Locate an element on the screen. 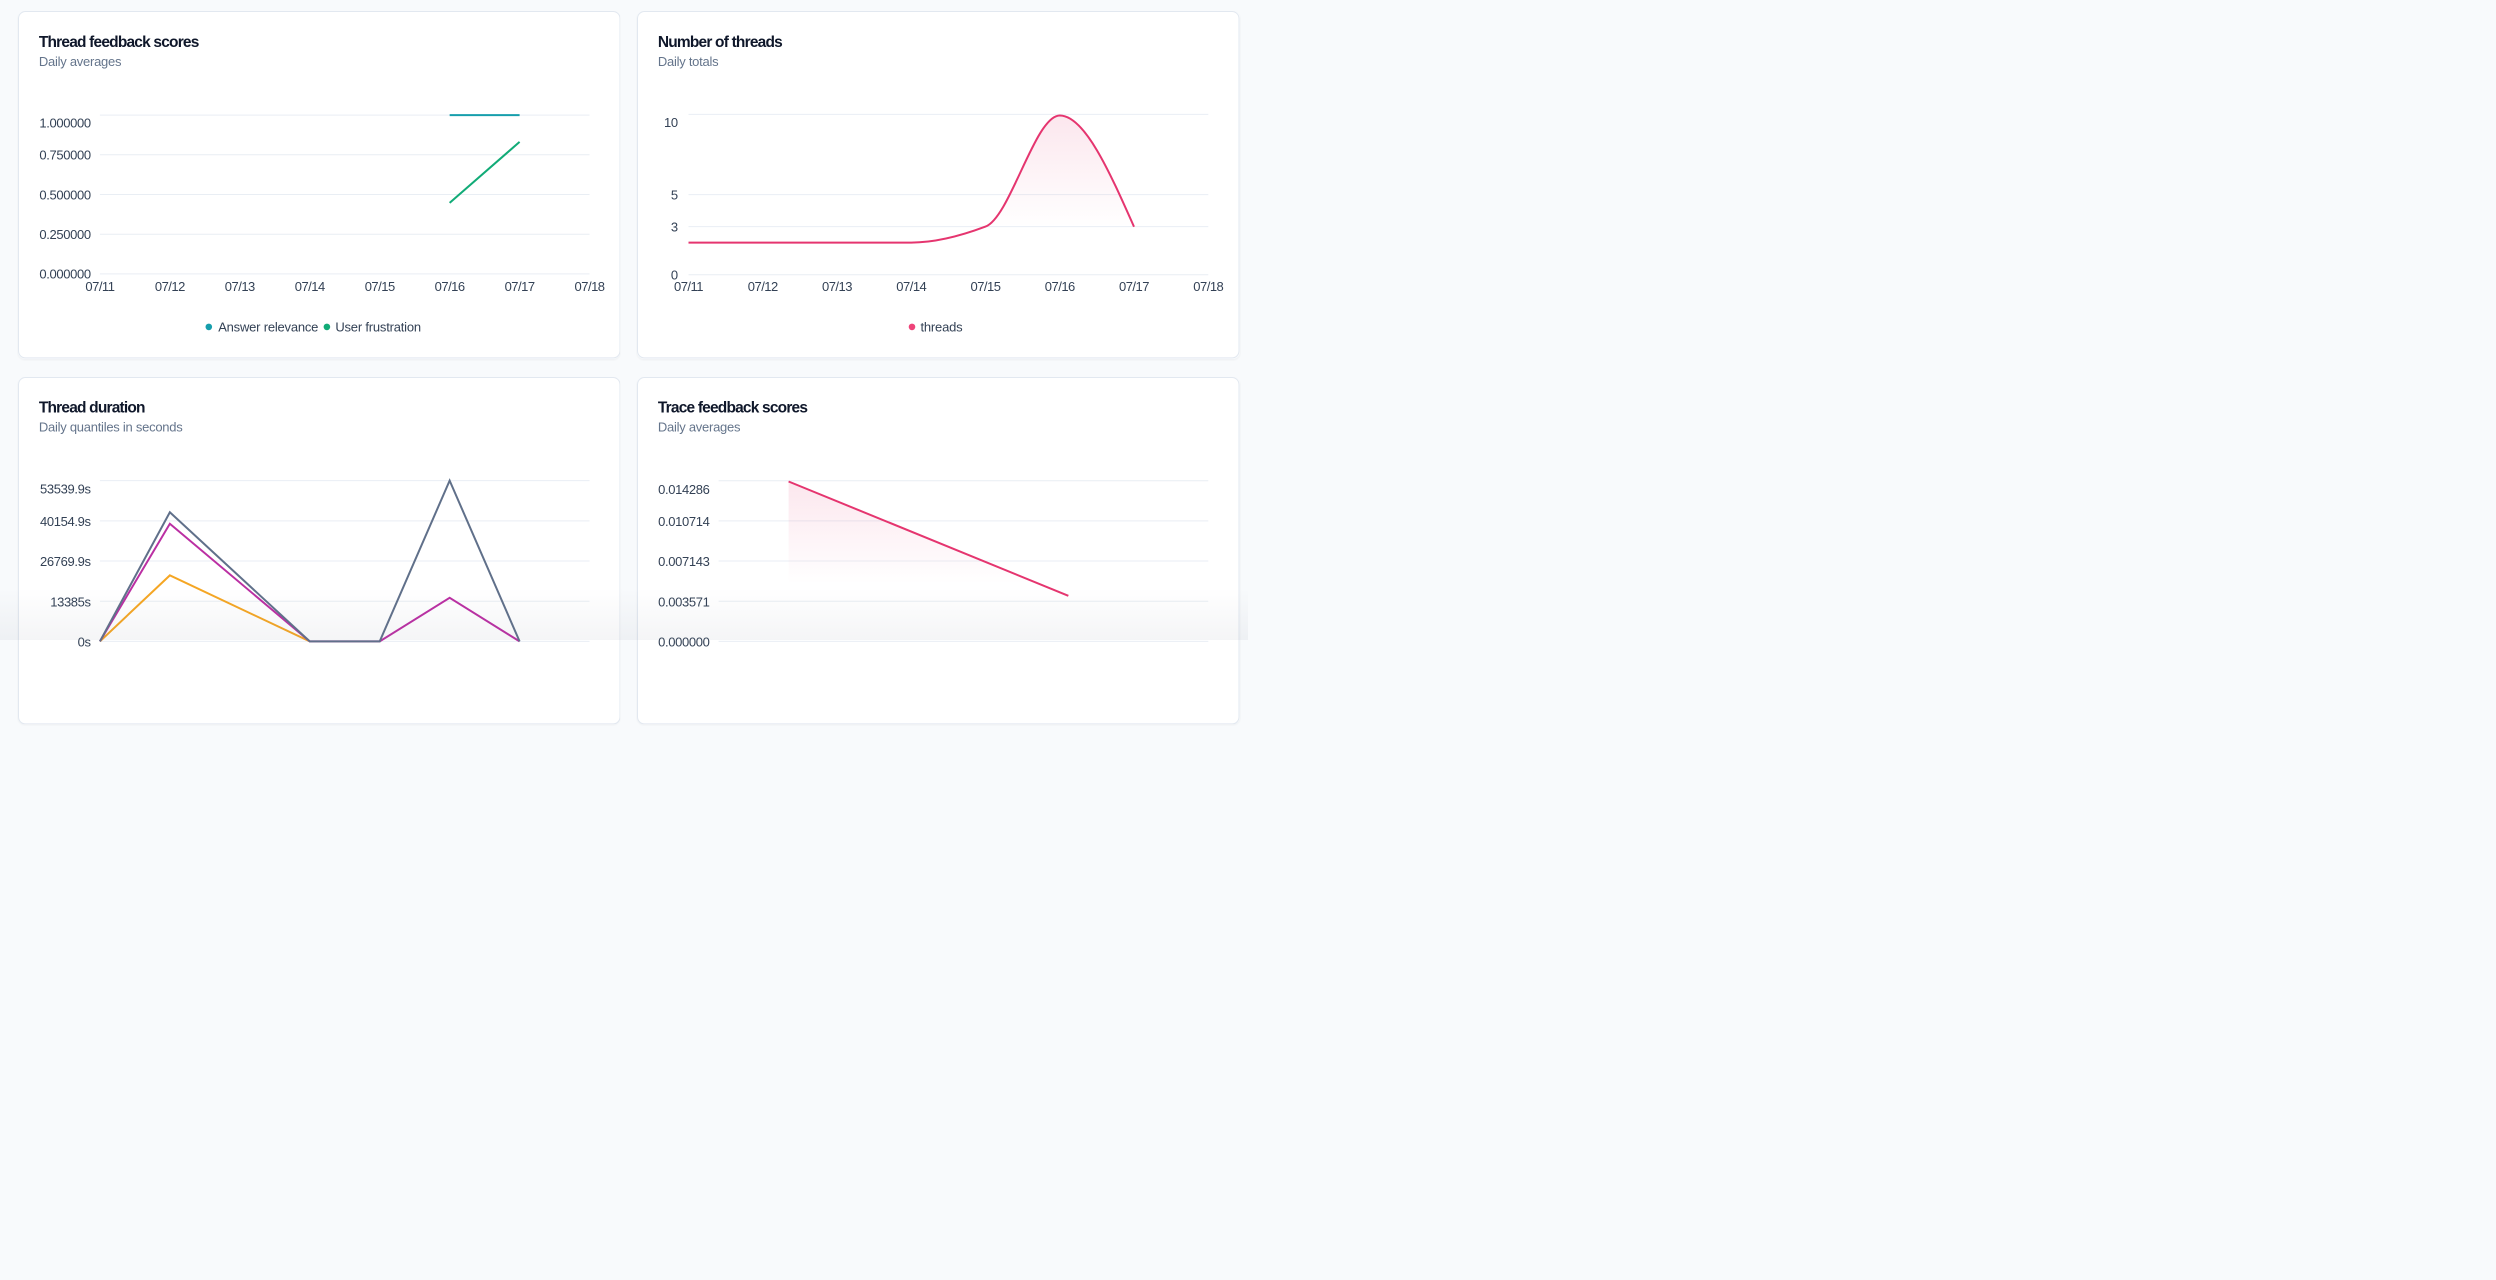 The height and width of the screenshot is (1280, 2496). svg-text: 0.007143 is located at coordinates (683, 561).